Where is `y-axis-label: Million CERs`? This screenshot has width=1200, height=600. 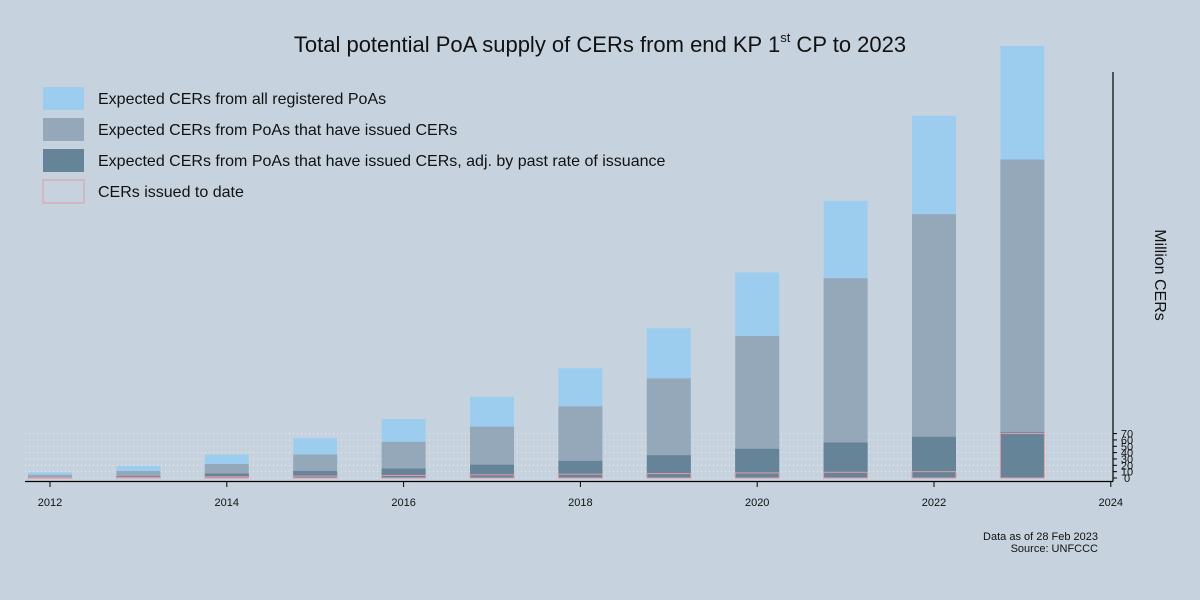
y-axis-label: Million CERs is located at coordinates (1159, 275).